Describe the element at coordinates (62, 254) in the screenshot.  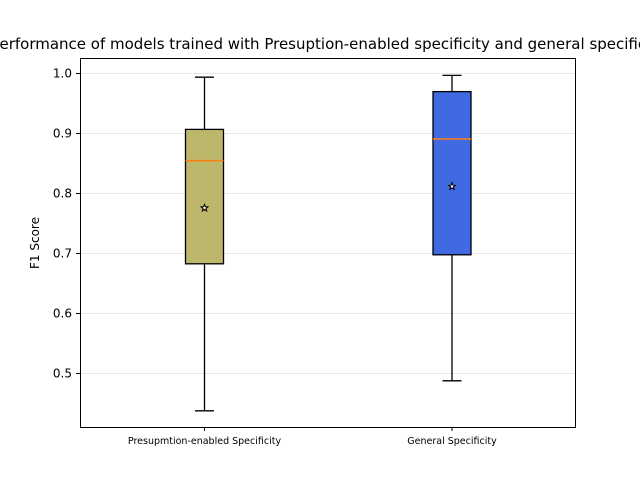
I see `y-tick-label: 0.7` at that location.